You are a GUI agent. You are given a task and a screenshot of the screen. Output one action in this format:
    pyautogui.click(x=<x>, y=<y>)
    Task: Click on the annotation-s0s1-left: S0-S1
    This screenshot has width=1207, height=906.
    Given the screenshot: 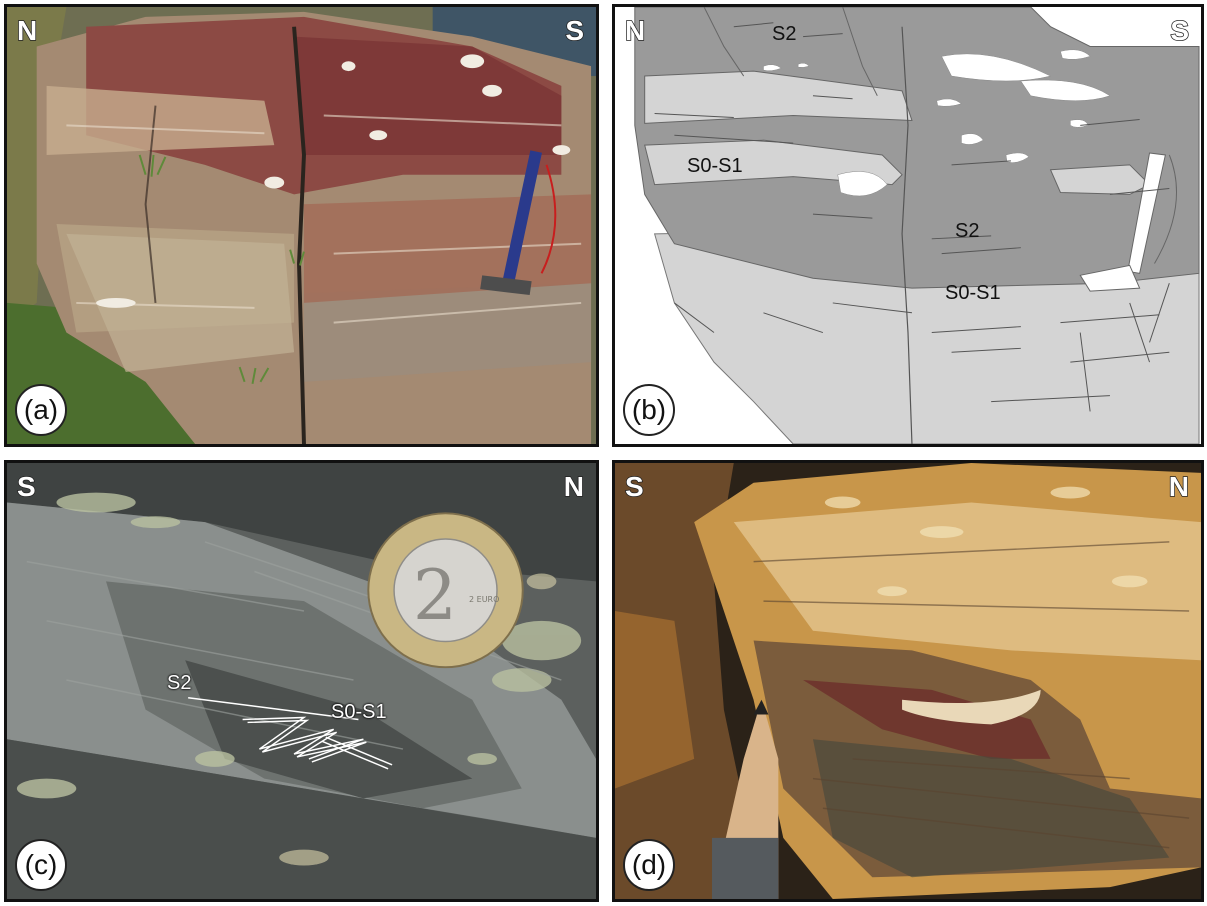 What is the action you would take?
    pyautogui.click(x=715, y=166)
    